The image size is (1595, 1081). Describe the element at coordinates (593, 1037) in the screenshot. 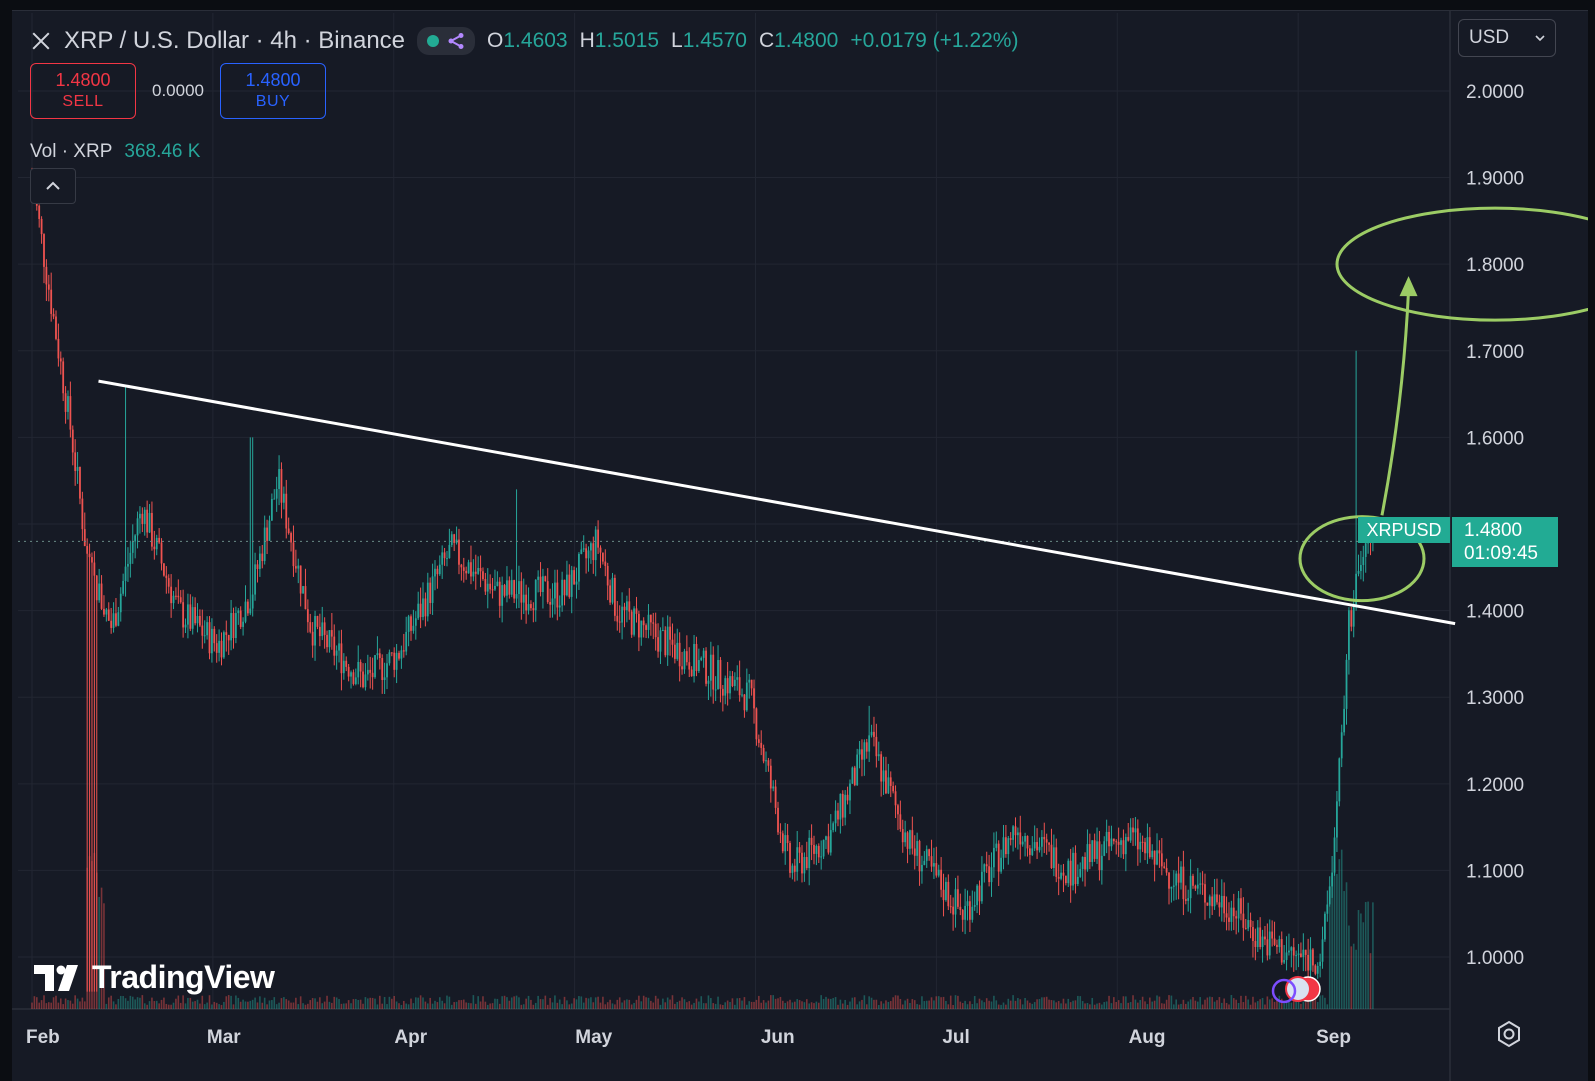

I see `x-tick-label: May` at that location.